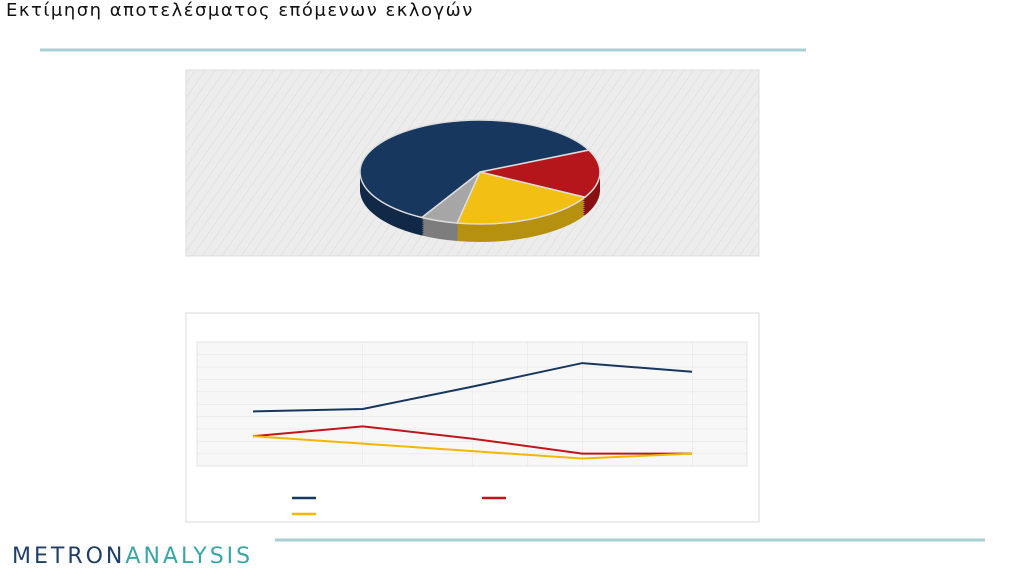 This screenshot has width=1024, height=580. What do you see at coordinates (68, 556) in the screenshot?
I see `logo-part: METRON` at bounding box center [68, 556].